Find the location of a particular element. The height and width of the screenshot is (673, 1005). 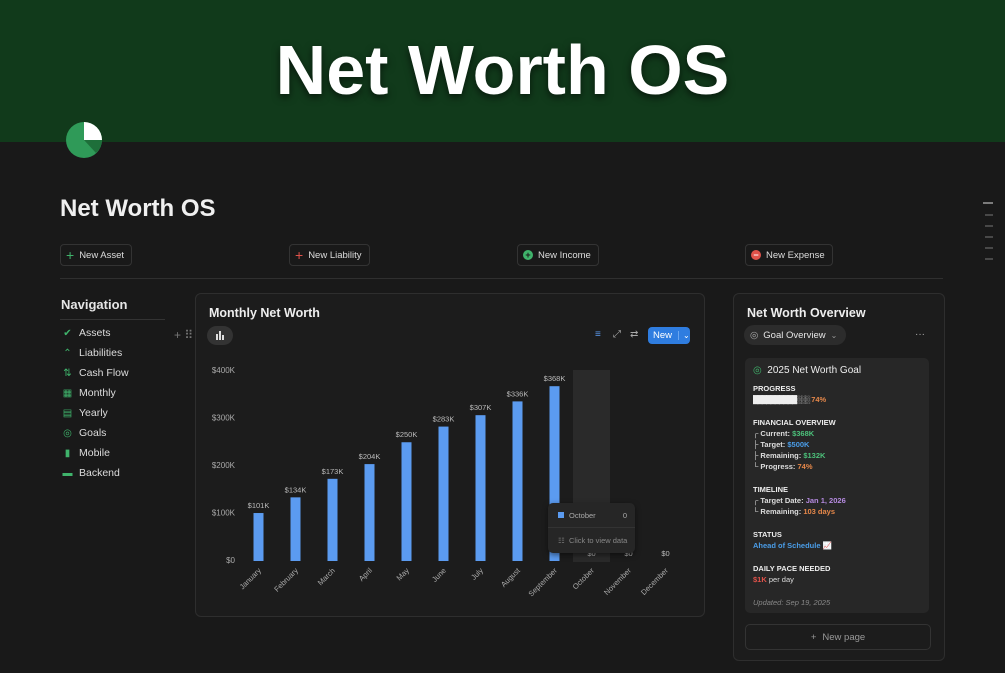

button: + New Income is located at coordinates (558, 255).